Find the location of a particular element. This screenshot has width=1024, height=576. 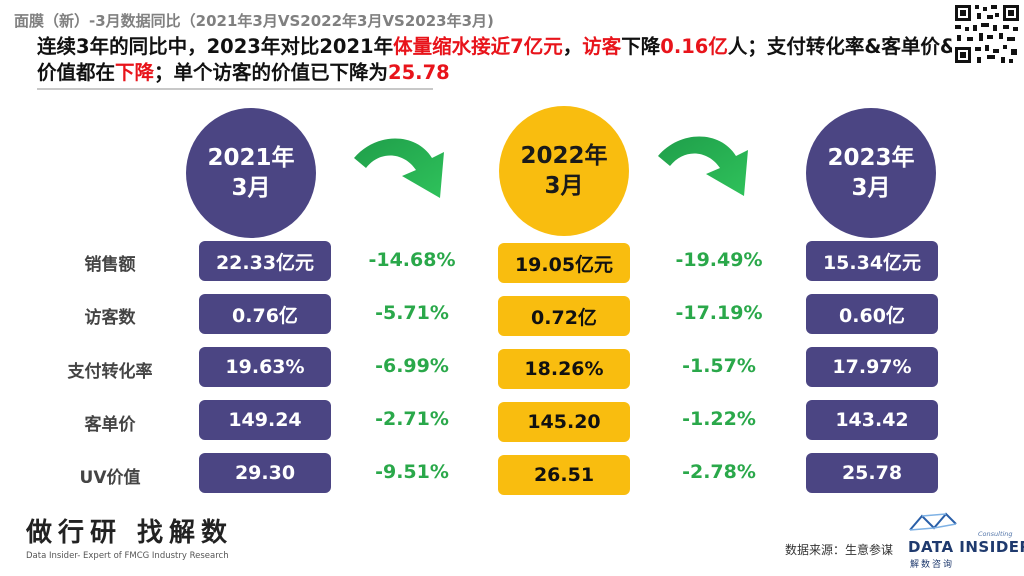

value-2023-visitors: 0.60亿 is located at coordinates (872, 314).